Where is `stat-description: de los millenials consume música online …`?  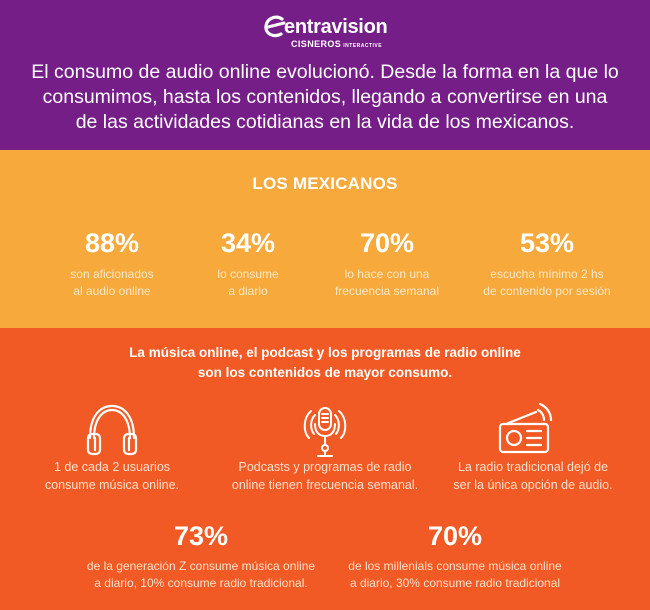 stat-description: de los millenials consume música online … is located at coordinates (455, 575).